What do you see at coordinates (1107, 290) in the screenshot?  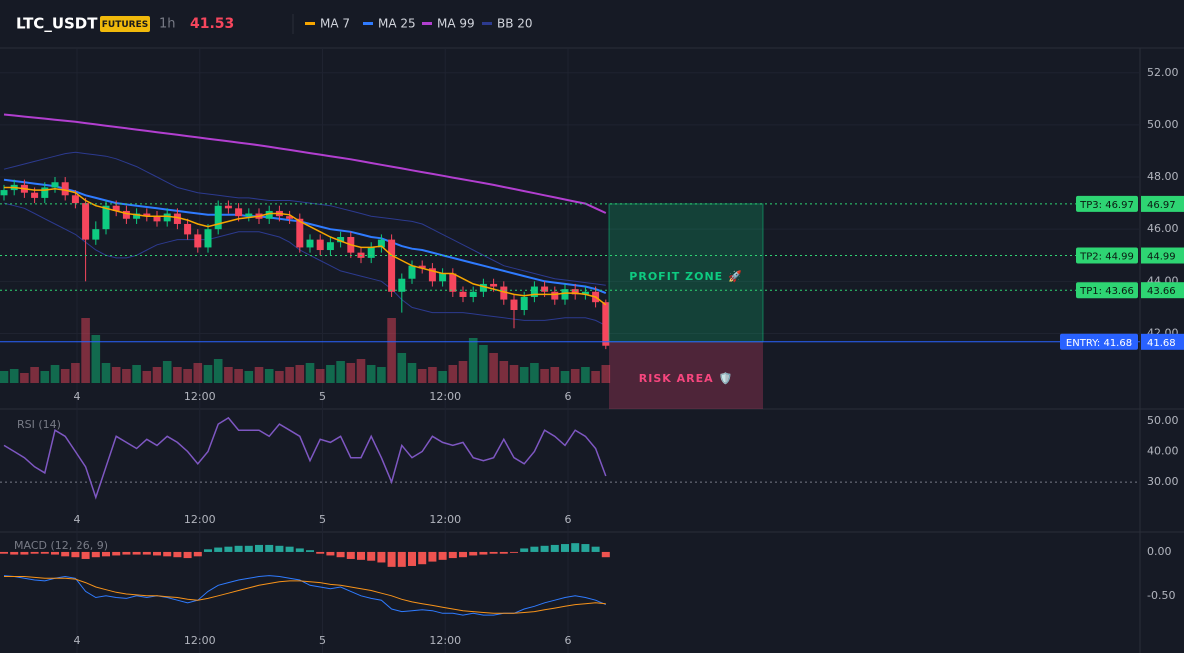 I see `level-tag-bg` at bounding box center [1107, 290].